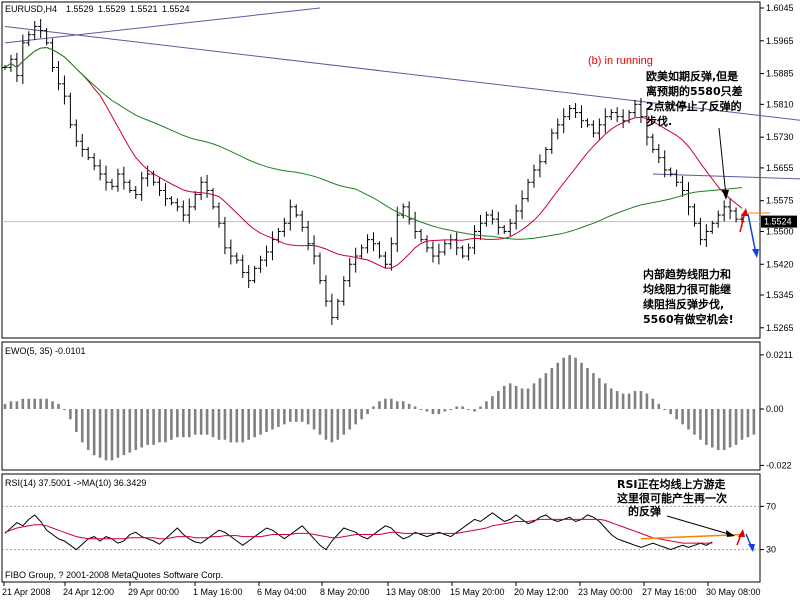 This screenshot has height=600, width=800. I want to click on rebound-note-line-4: 步伐., so click(659, 121).